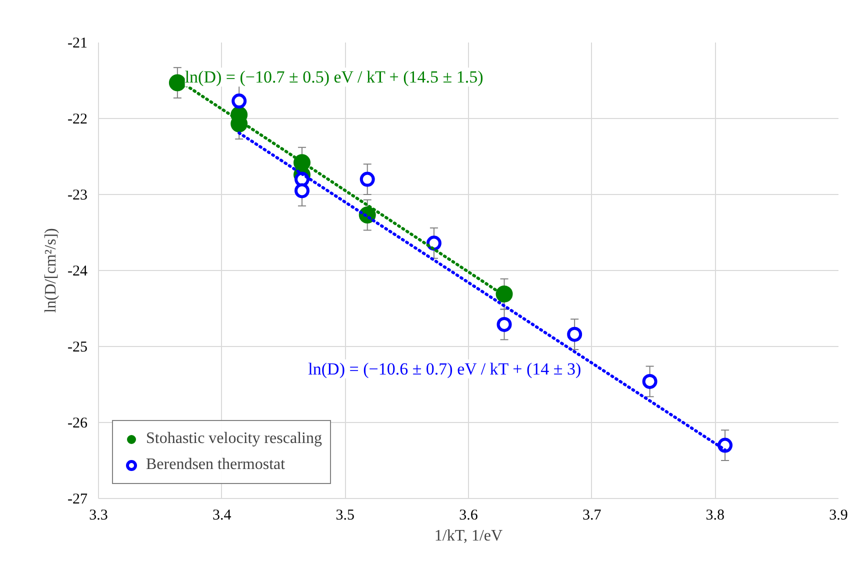  Describe the element at coordinates (98, 516) in the screenshot. I see `x-tick-label: 3.3` at that location.